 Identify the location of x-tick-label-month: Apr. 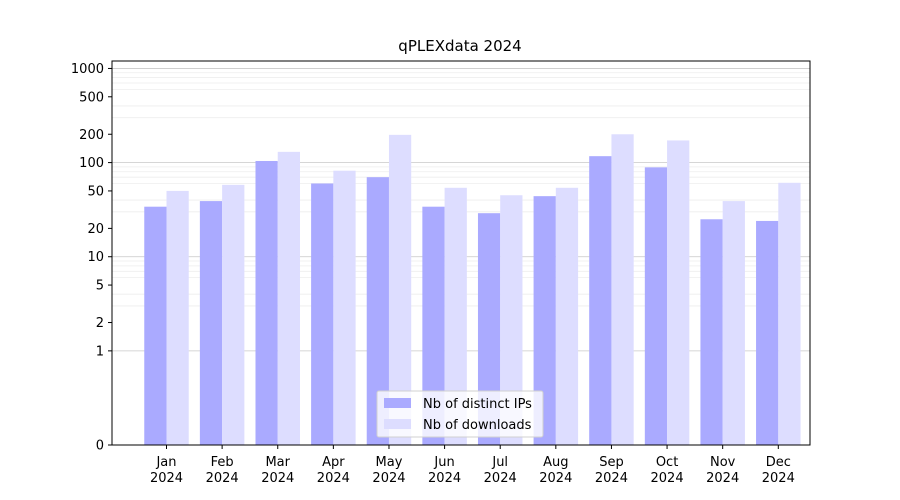
(333, 462).